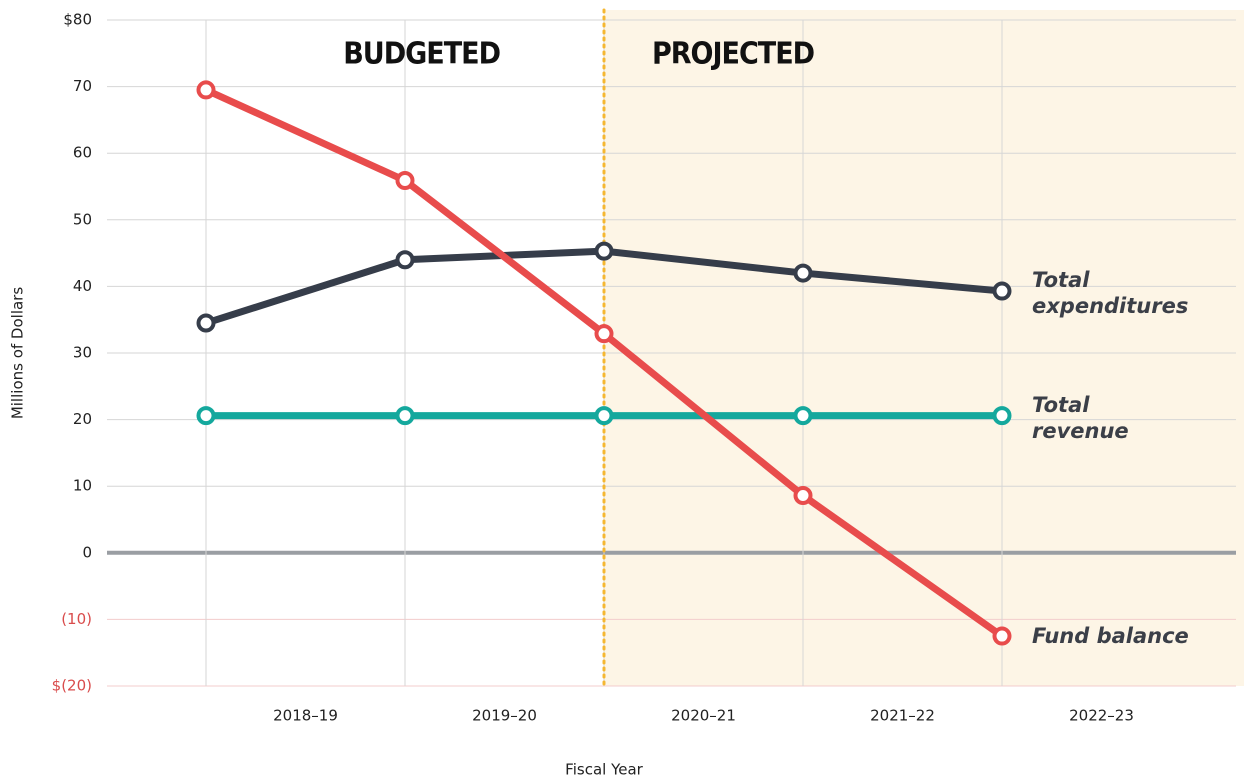 Image resolution: width=1244 pixels, height=780 pixels. I want to click on y-tick-label: 30, so click(82, 353).